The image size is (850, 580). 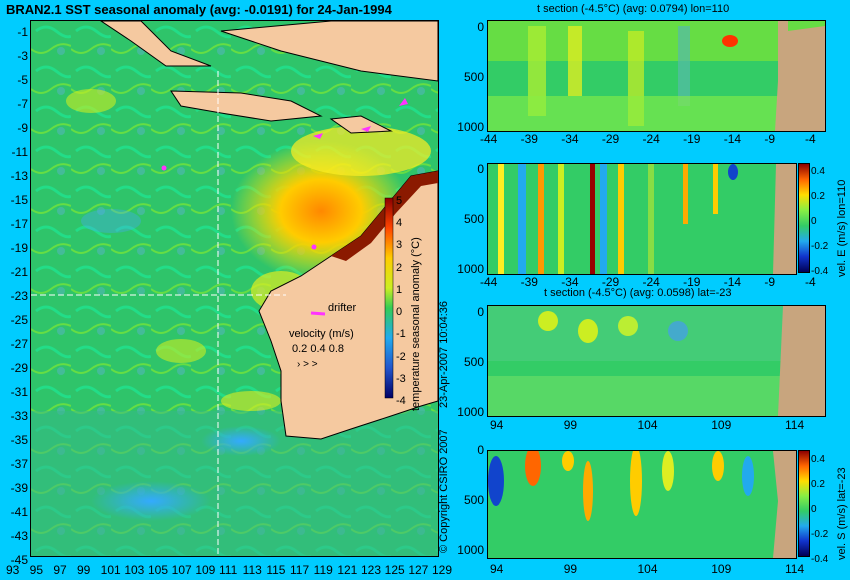 I want to click on colorbar-tick: 0.4, so click(x=818, y=171).